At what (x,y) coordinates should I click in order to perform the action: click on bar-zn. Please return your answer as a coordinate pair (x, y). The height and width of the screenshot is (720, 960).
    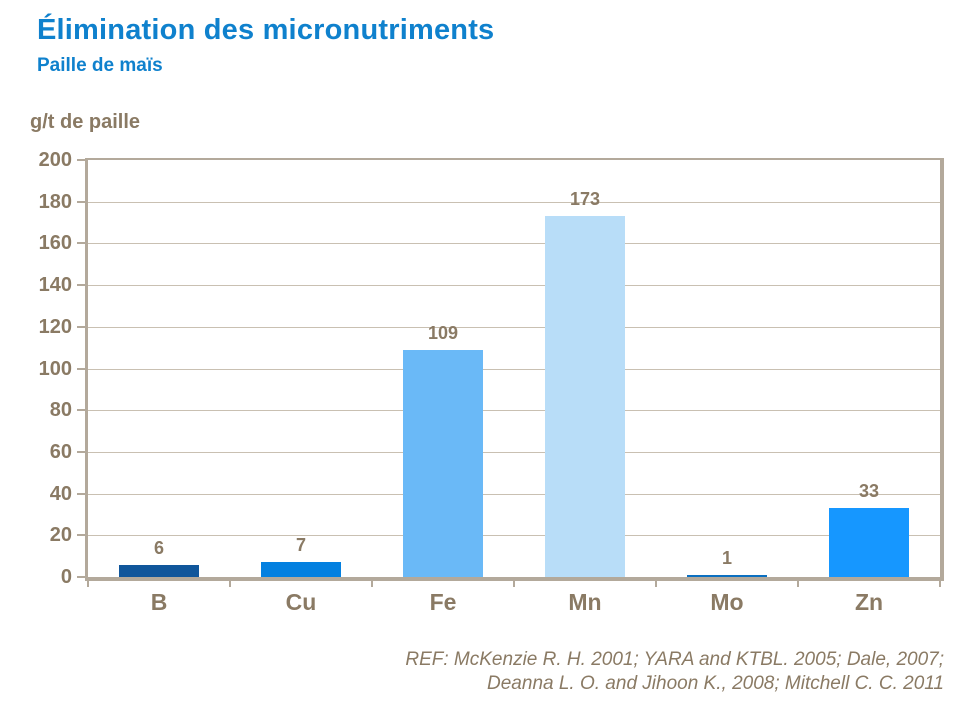
    Looking at the image, I should click on (869, 542).